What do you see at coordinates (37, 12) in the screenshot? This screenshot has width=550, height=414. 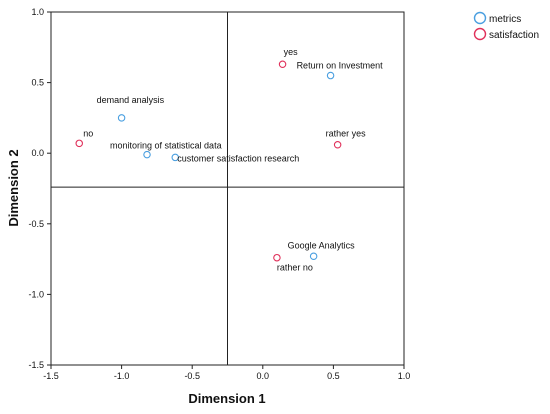 I see `y-tick-label: 1.0` at bounding box center [37, 12].